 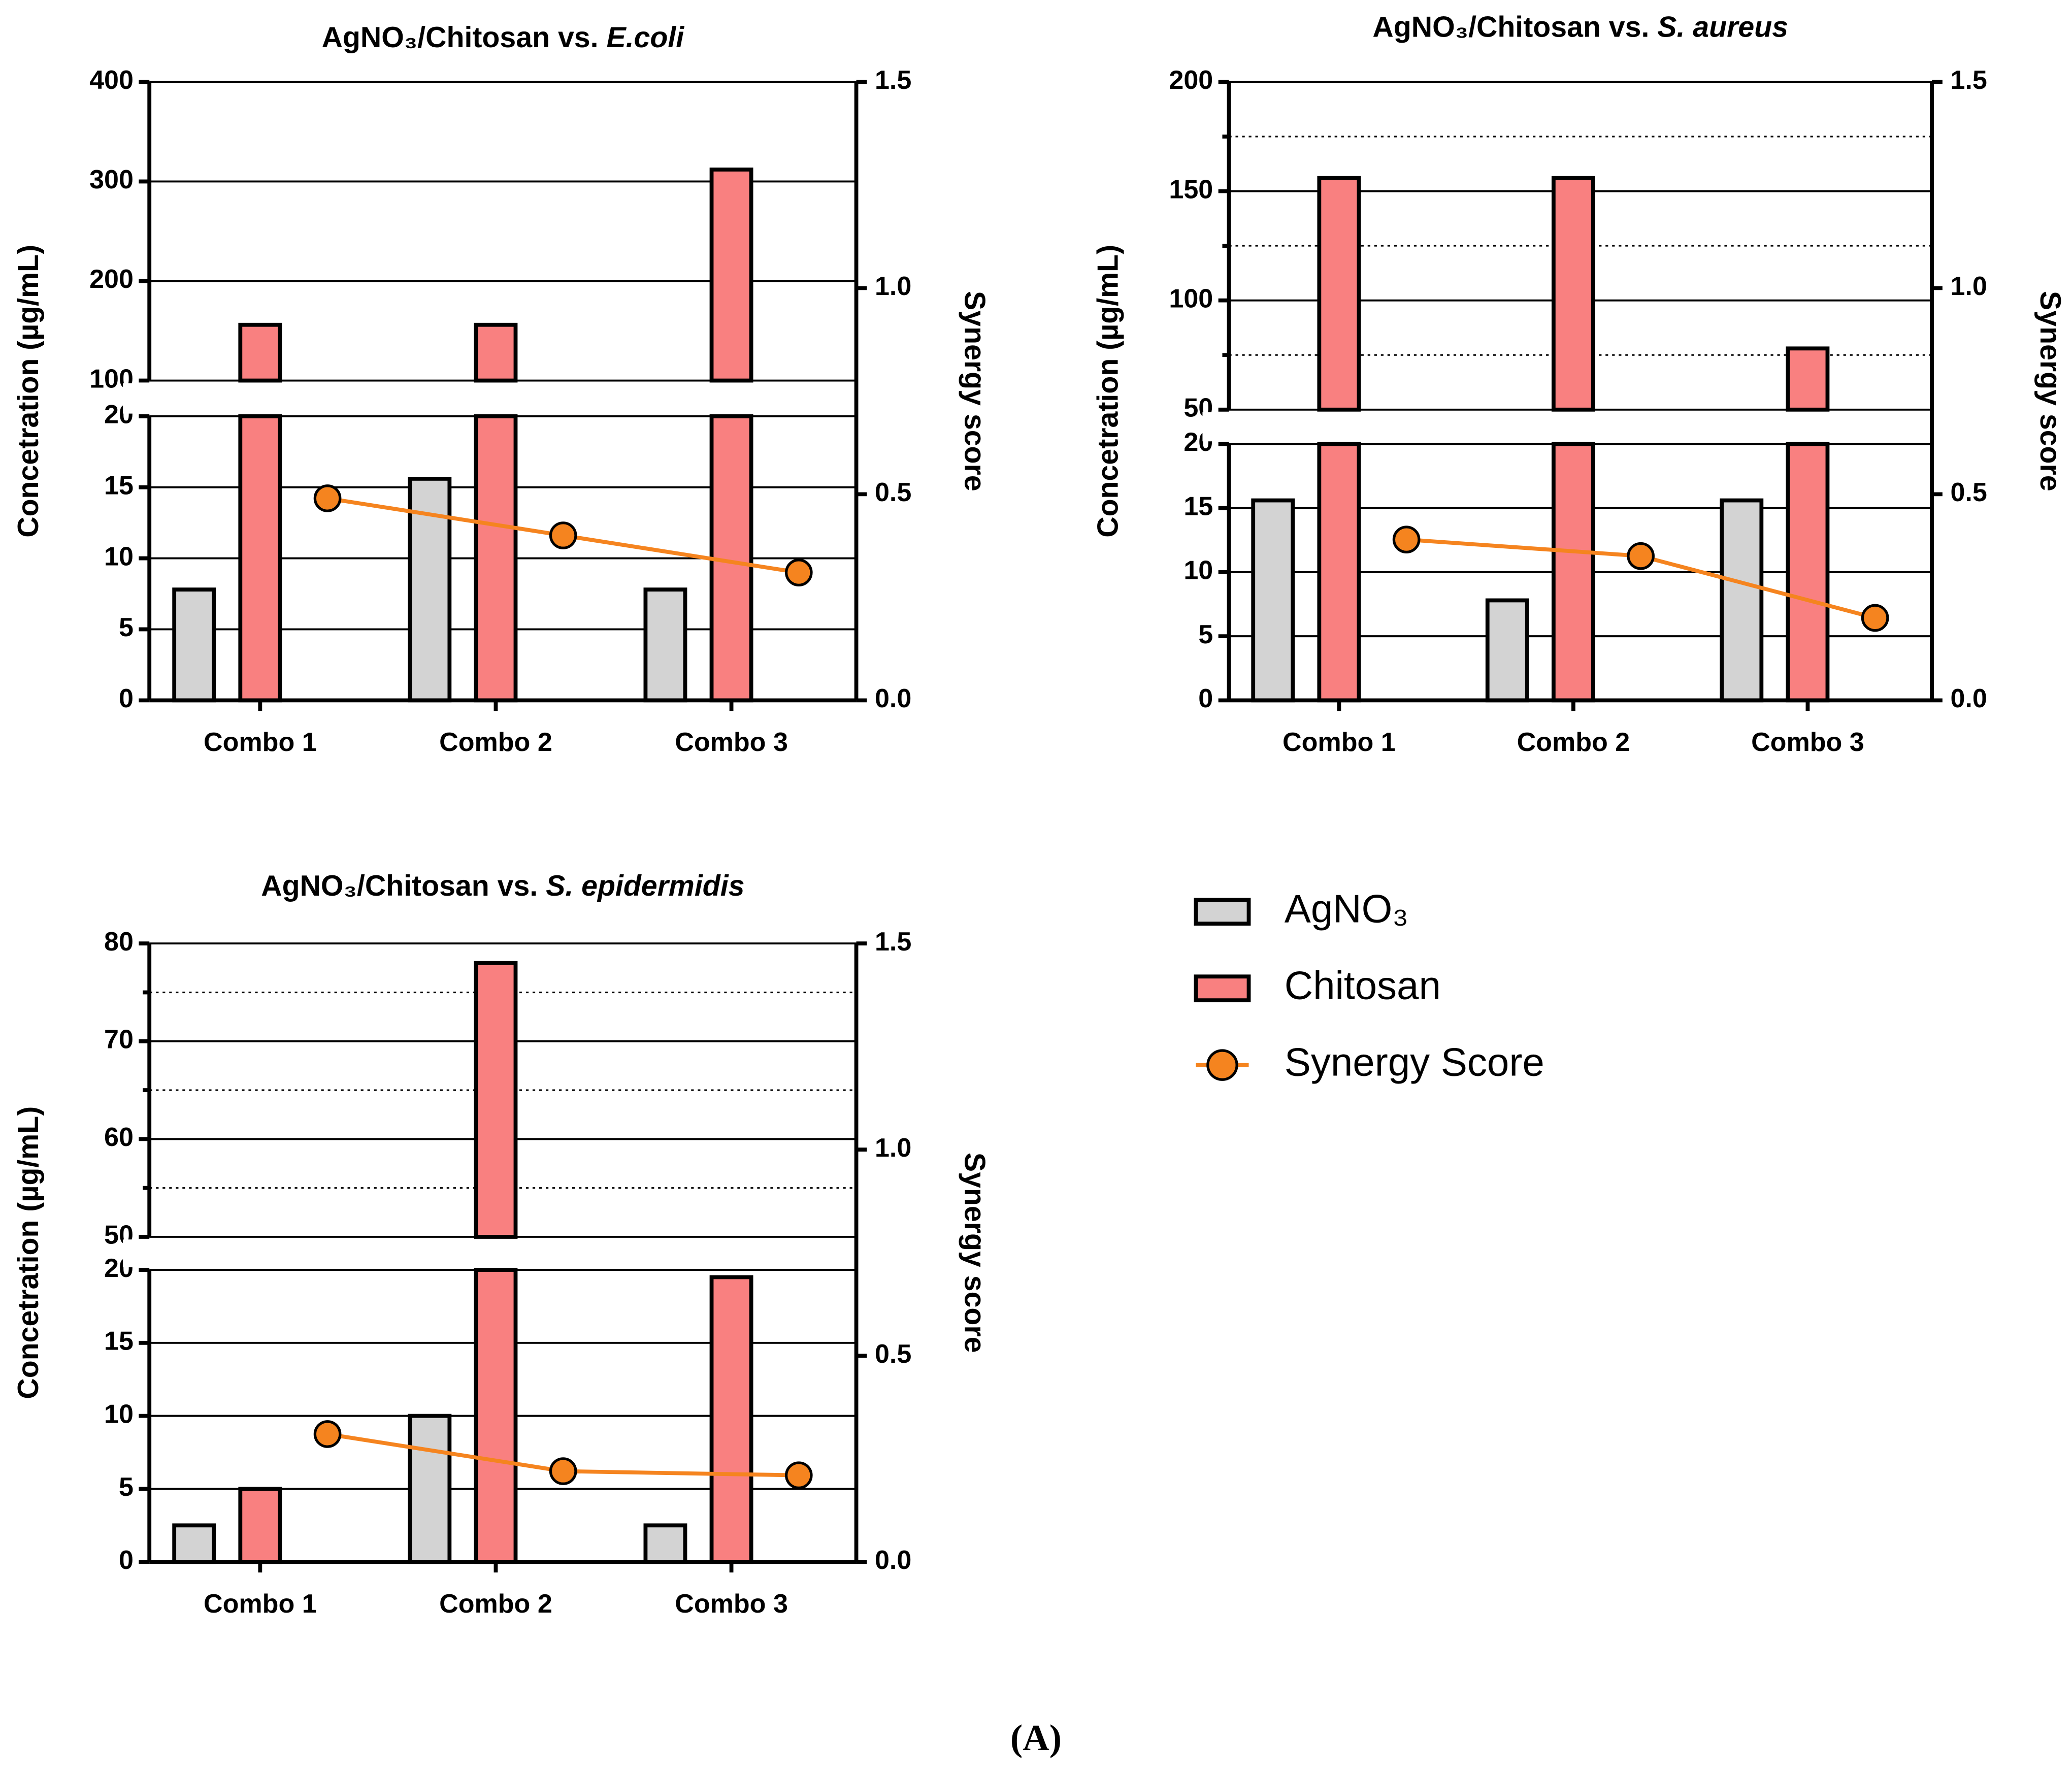 What do you see at coordinates (645, 886) in the screenshot?
I see `title-part: S. epidermidis` at bounding box center [645, 886].